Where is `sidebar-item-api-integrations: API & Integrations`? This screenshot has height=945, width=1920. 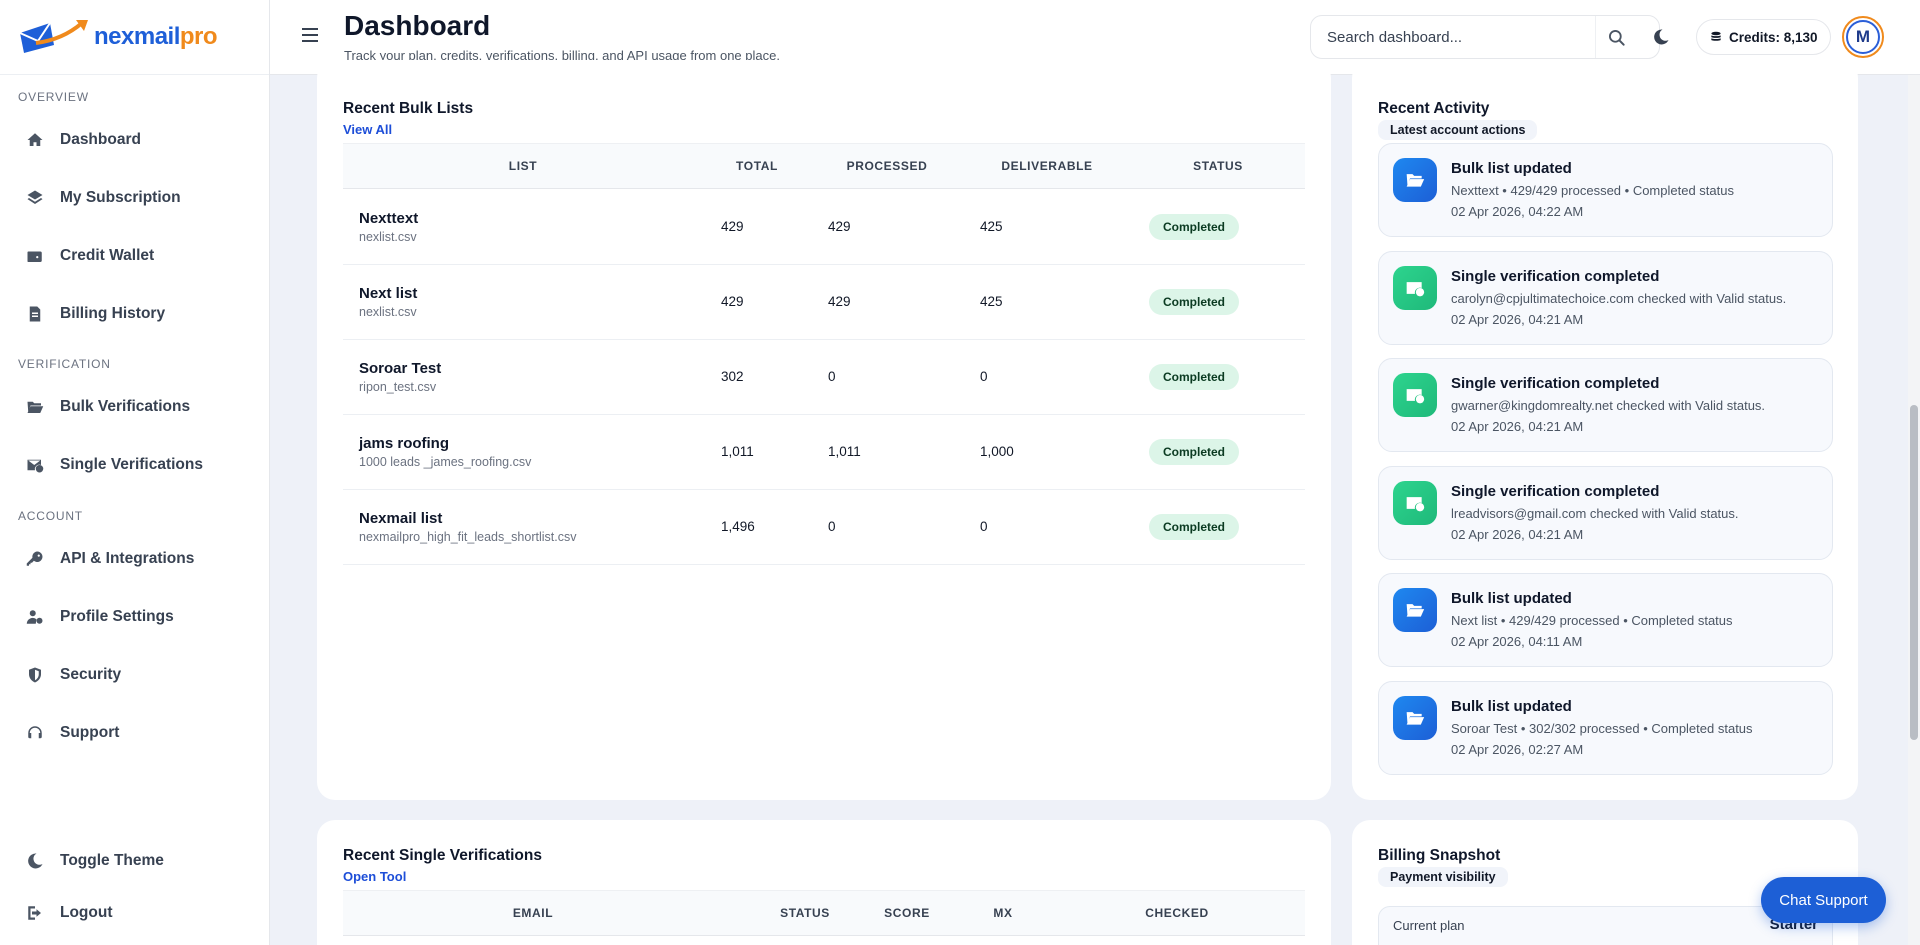 sidebar-item-api-integrations: API & Integrations is located at coordinates (136, 559).